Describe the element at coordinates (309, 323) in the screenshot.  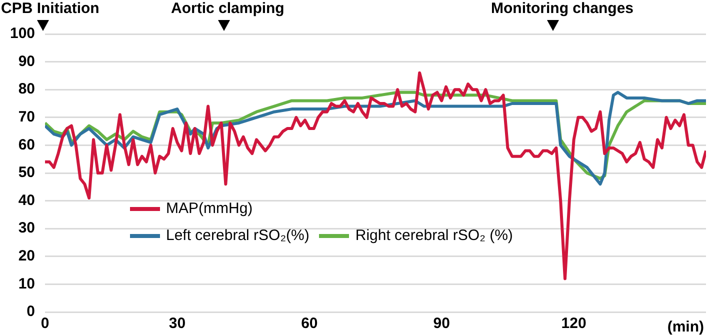
I see `x-tick-label: 60` at that location.